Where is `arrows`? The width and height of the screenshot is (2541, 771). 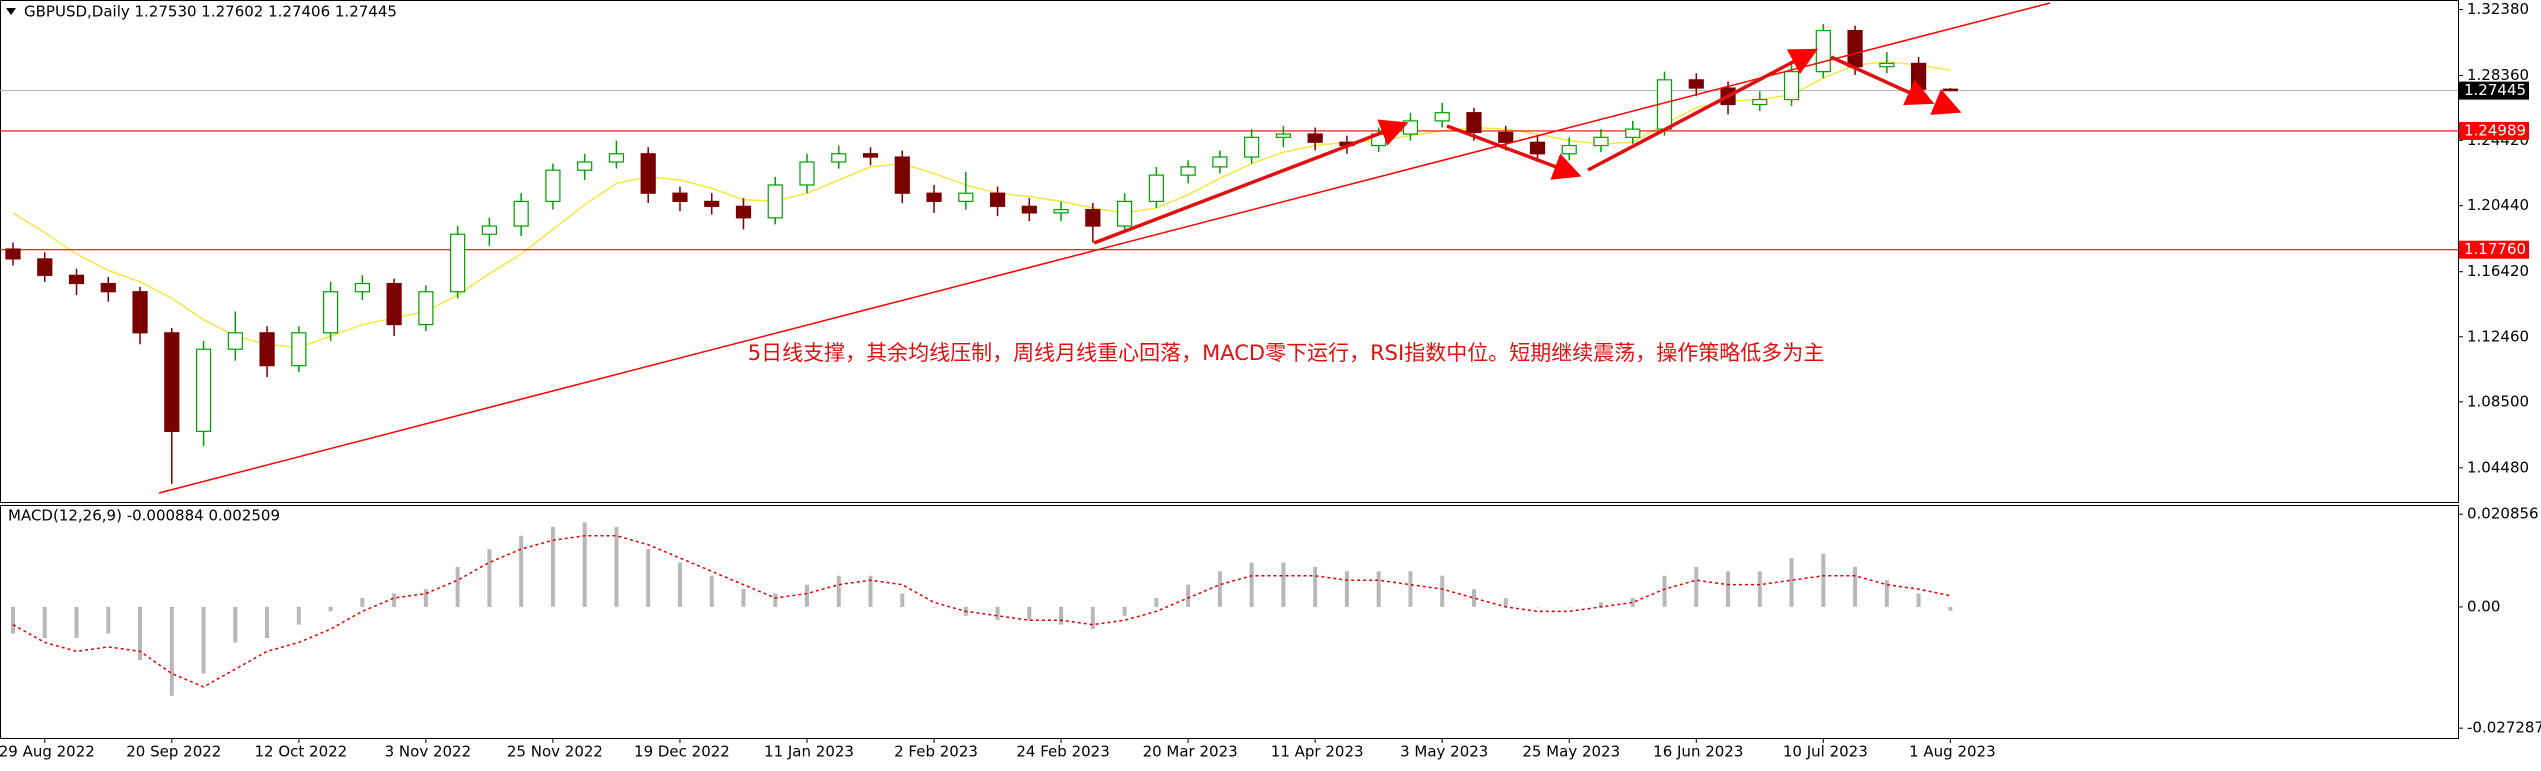
arrows is located at coordinates (1527, 146).